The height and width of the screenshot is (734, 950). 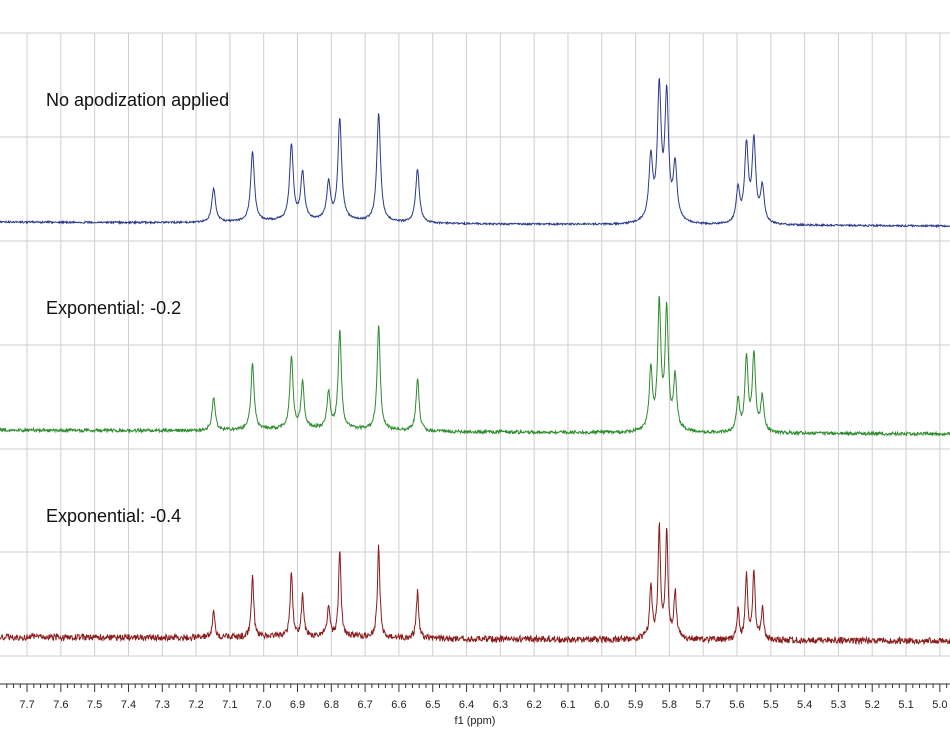 I want to click on x-tick-label: 6.6, so click(x=398, y=705).